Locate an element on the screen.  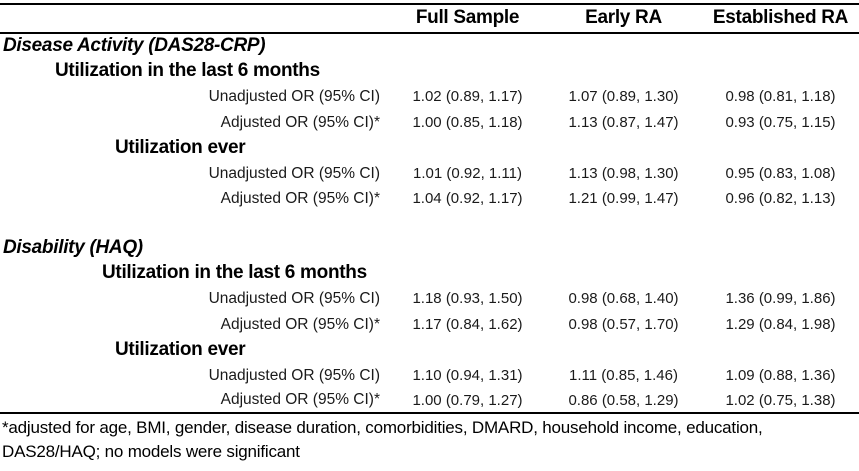
or-value-established-ra: 0.95 (0.83, 1.08) is located at coordinates (780, 173).